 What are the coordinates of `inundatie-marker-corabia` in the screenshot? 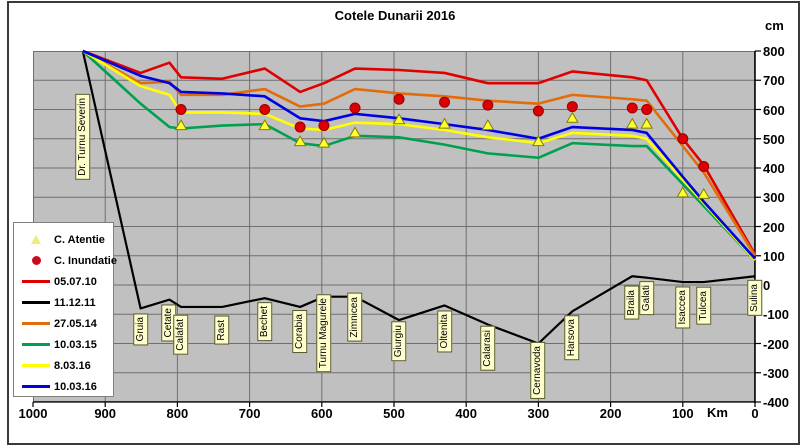 It's located at (300, 127).